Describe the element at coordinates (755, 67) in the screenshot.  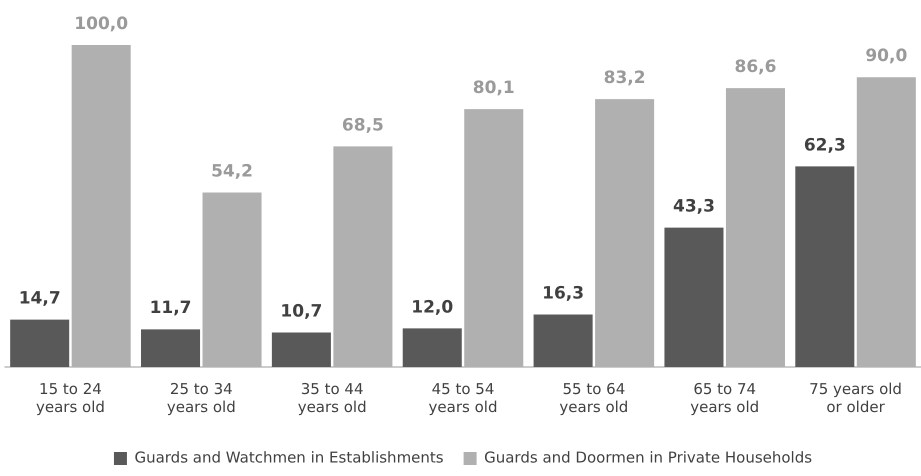
I see `data-label: 86,6` at that location.